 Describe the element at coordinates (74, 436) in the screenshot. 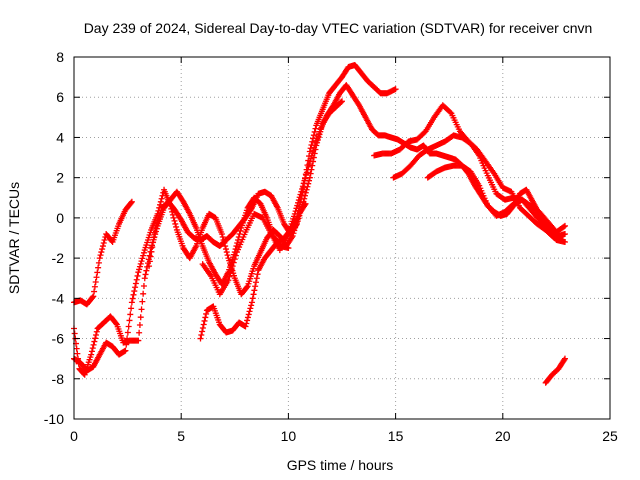

I see `x-tick-label: 0` at that location.